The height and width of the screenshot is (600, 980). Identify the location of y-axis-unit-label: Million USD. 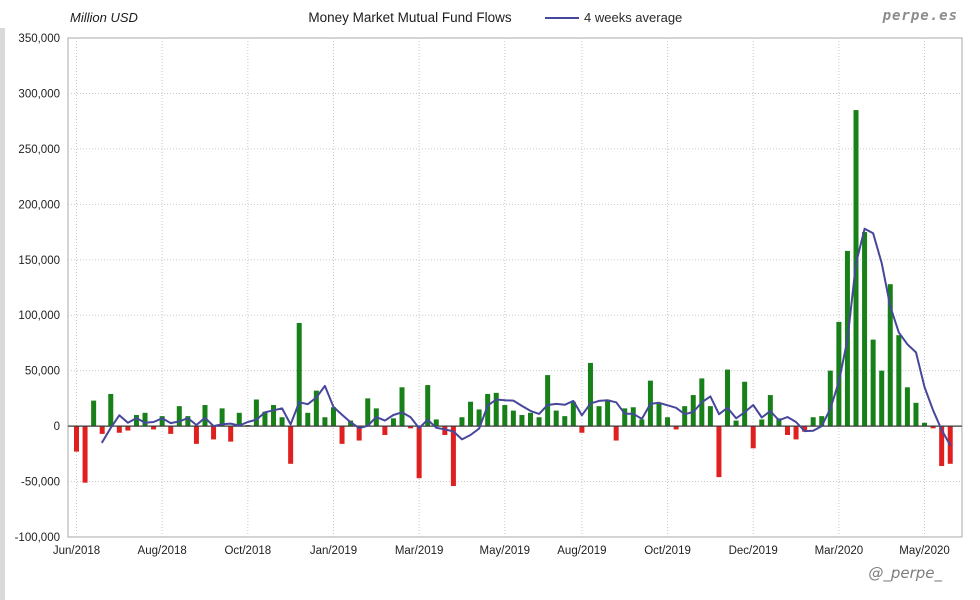
(104, 17).